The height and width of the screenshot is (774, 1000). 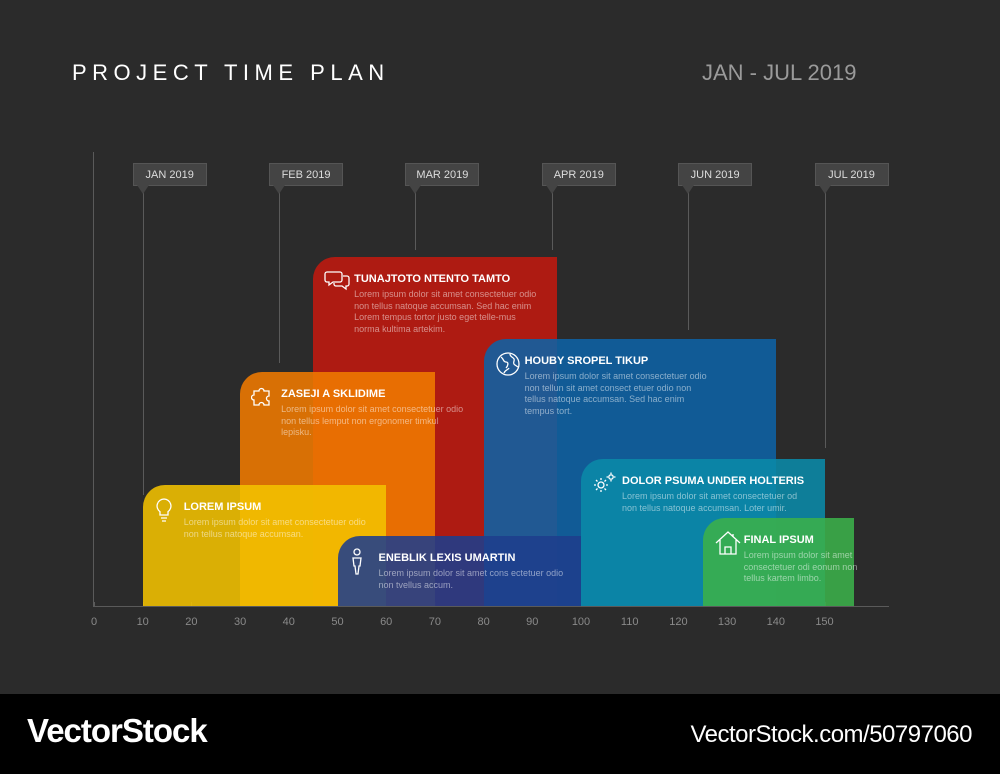 What do you see at coordinates (581, 622) in the screenshot?
I see `x-axis-tick-label: 100` at bounding box center [581, 622].